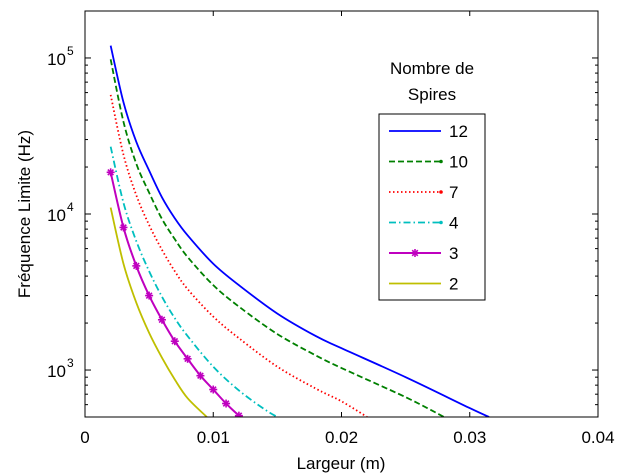 This screenshot has width=631, height=475. Describe the element at coordinates (70, 51) in the screenshot. I see `y-tick-label-exp: 5` at that location.